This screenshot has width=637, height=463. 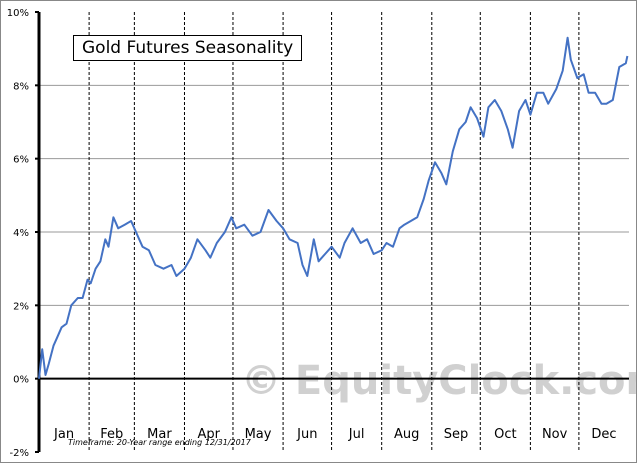 I want to click on y-tick-label: 8%, so click(x=21, y=86).